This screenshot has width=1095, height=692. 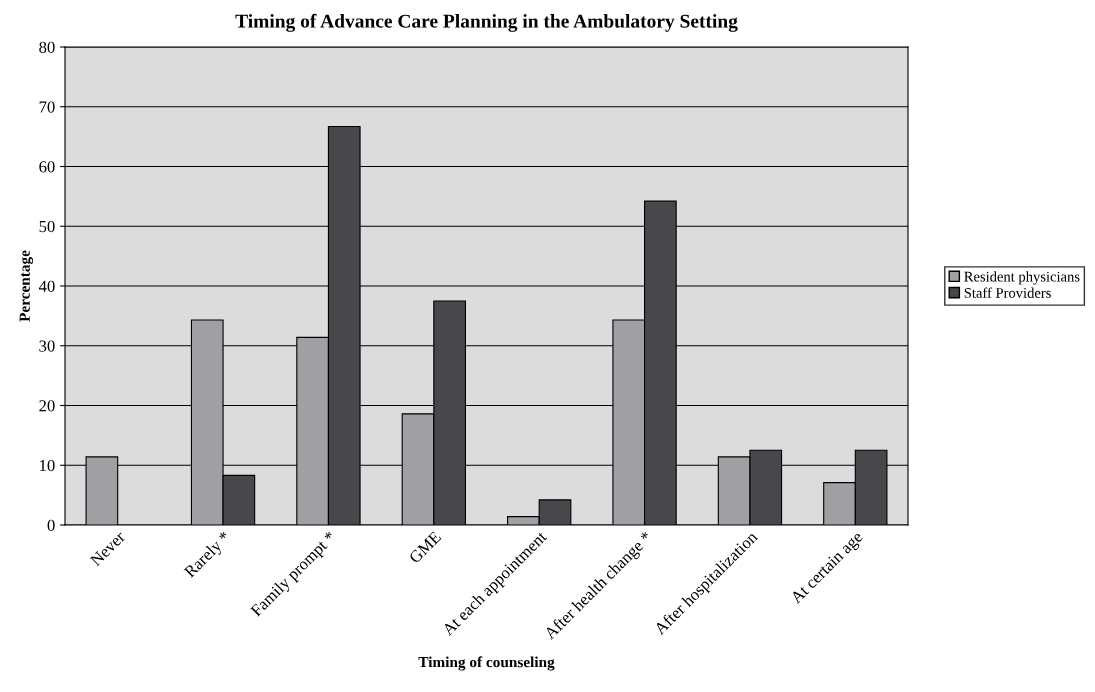 I want to click on y-tick-label: 10, so click(x=47, y=465).